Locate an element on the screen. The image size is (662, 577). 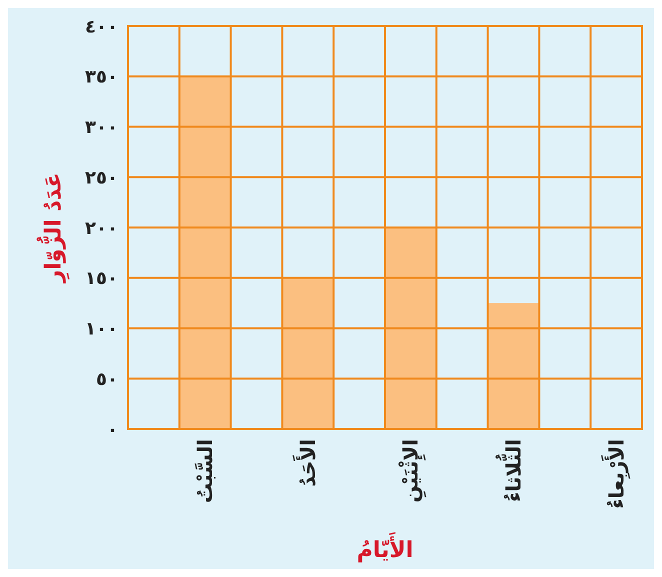
x-tick-label: الإِثْنَيْنِ is located at coordinates (412, 471).